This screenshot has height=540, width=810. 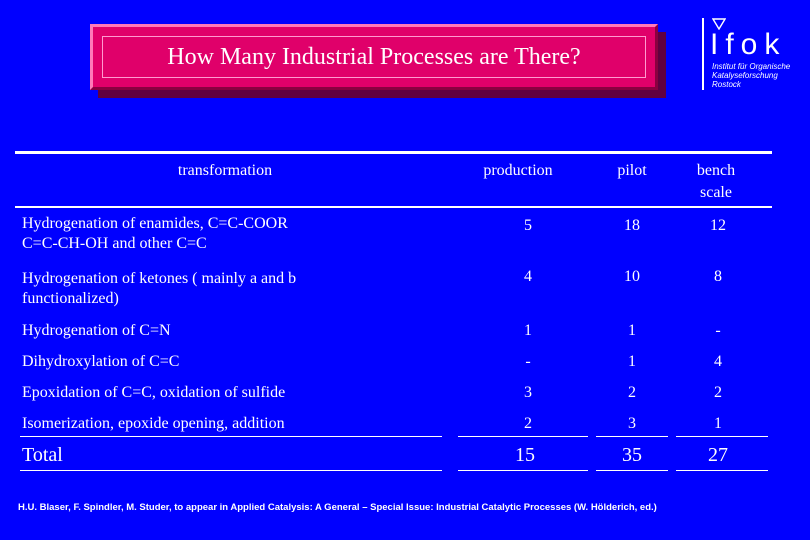 I want to click on cell-bench: -, so click(x=718, y=330).